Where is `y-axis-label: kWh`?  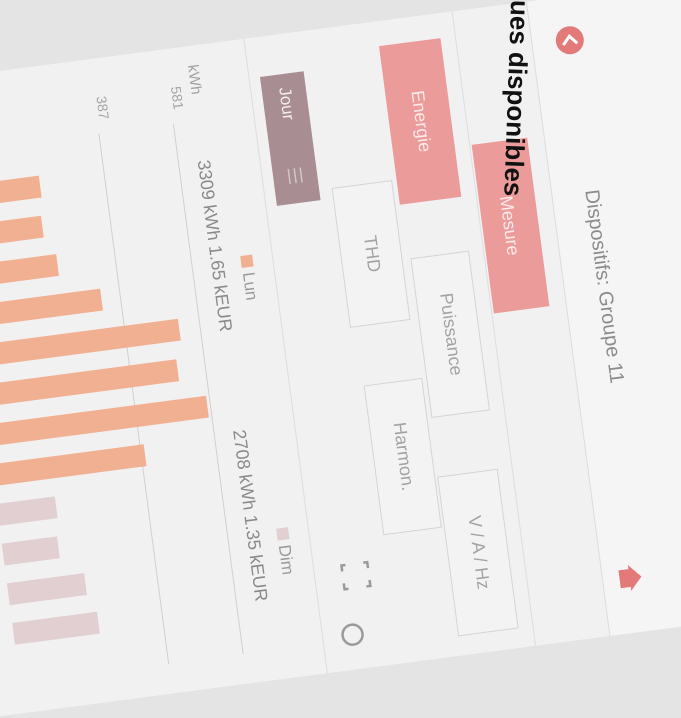
y-axis-label: kWh is located at coordinates (194, 80).